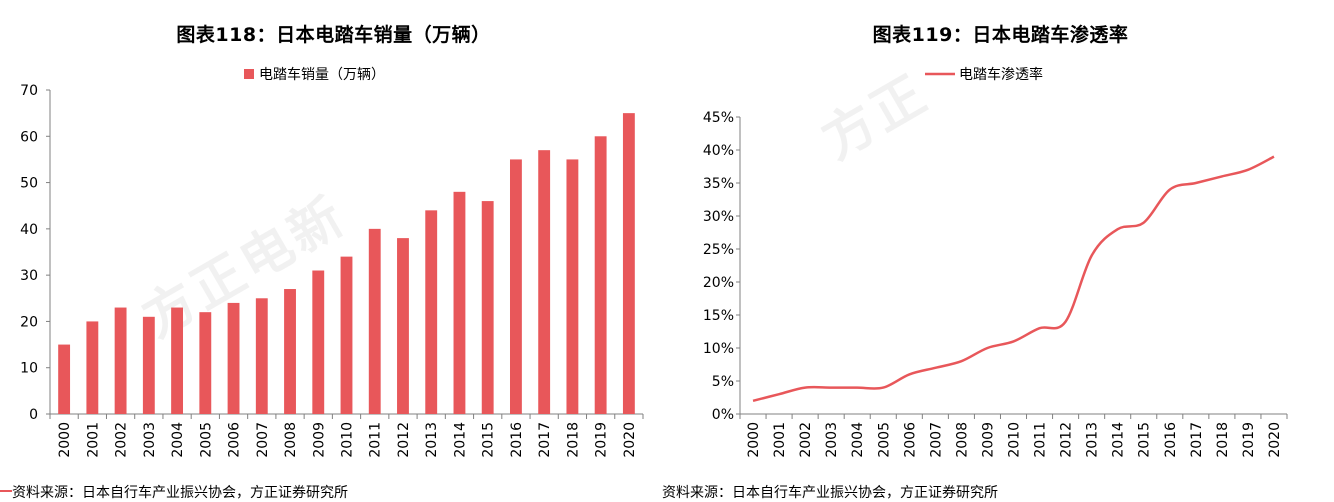 This screenshot has width=1334, height=502. What do you see at coordinates (718, 217) in the screenshot?
I see `y-tick-label: 30%` at bounding box center [718, 217].